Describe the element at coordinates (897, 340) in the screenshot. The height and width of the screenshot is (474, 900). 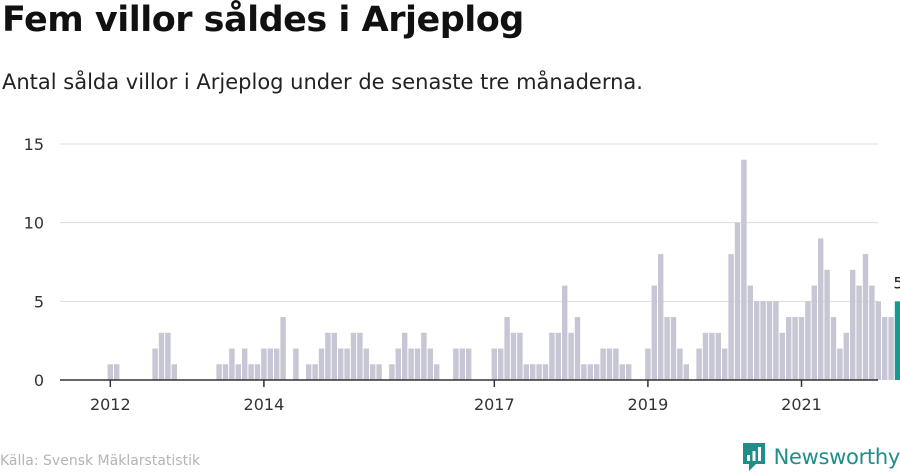
I see `bar-highlight` at that location.